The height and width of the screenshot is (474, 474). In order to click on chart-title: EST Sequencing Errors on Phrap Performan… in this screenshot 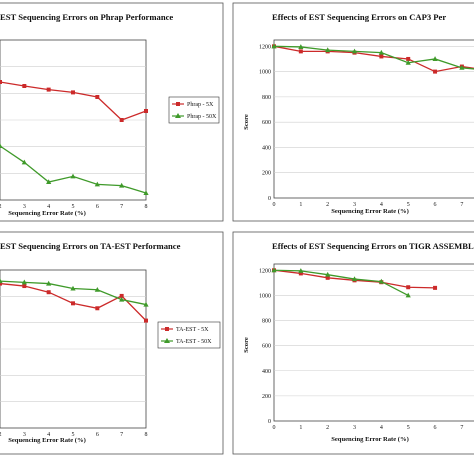, I will do `click(86, 17)`.